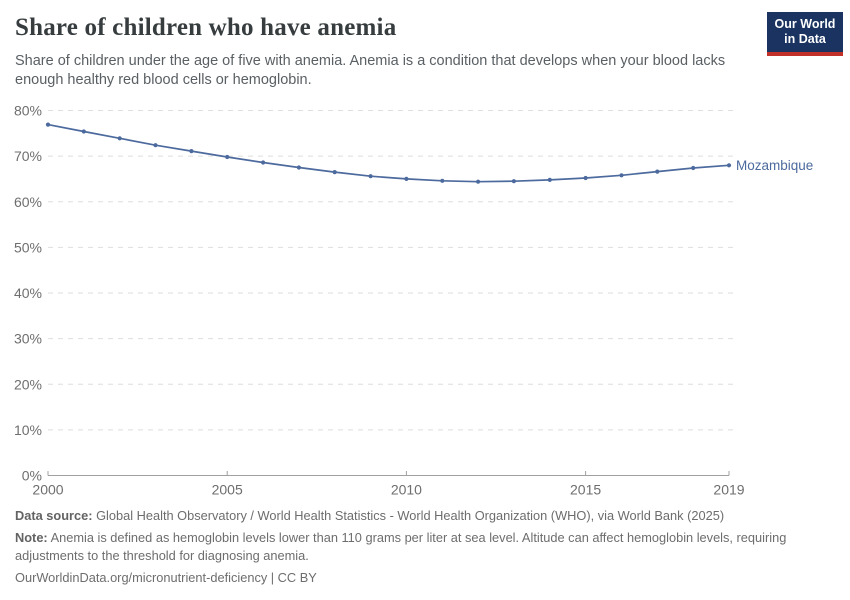  What do you see at coordinates (406, 490) in the screenshot?
I see `x-tick-label: 2010` at bounding box center [406, 490].